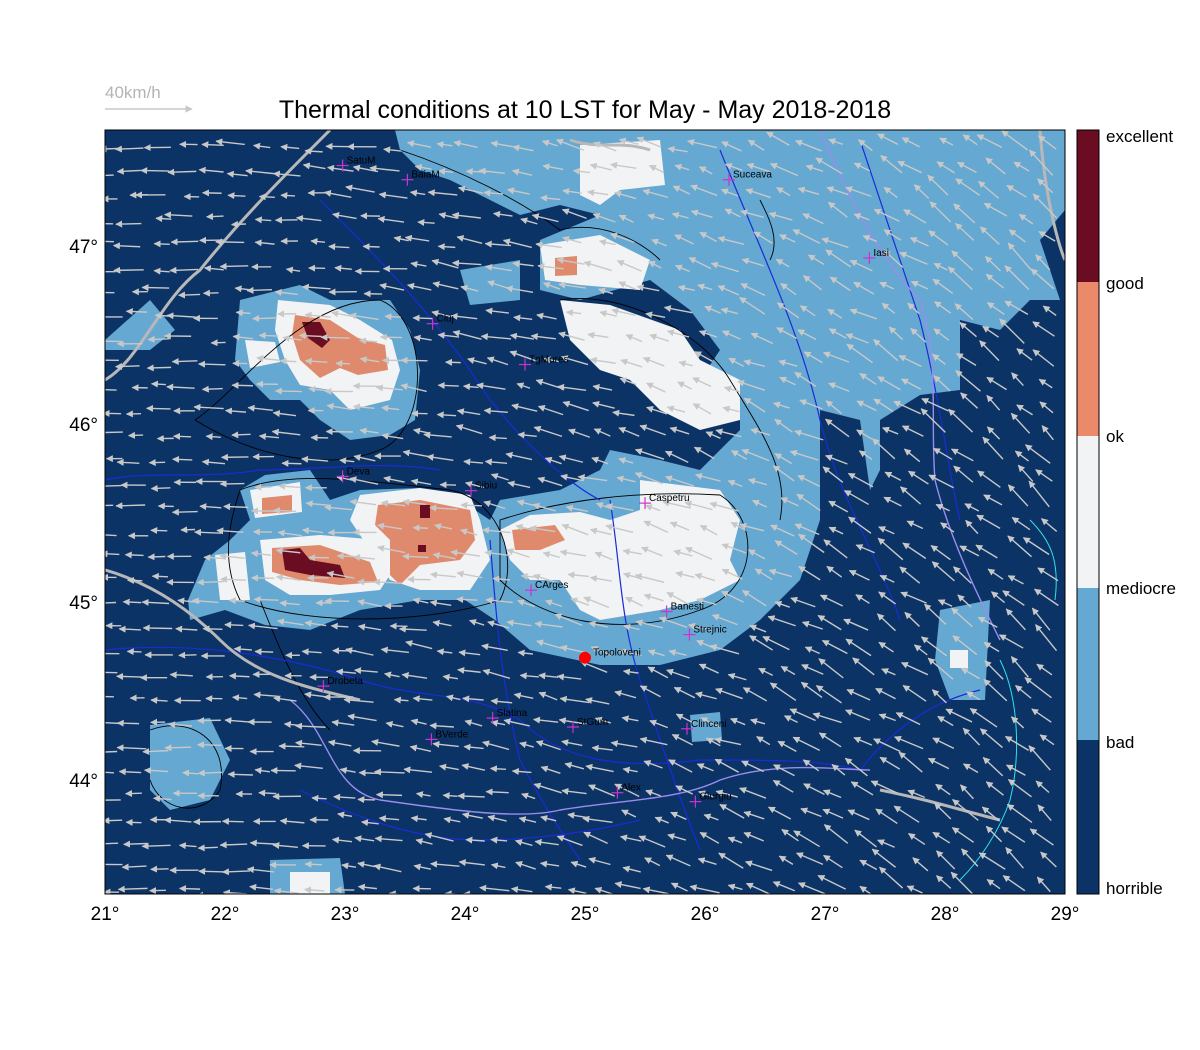 Image resolution: width=1200 pixels, height=1050 pixels. Describe the element at coordinates (133, 92) in the screenshot. I see `wind-scale-label: 40km/h` at that location.